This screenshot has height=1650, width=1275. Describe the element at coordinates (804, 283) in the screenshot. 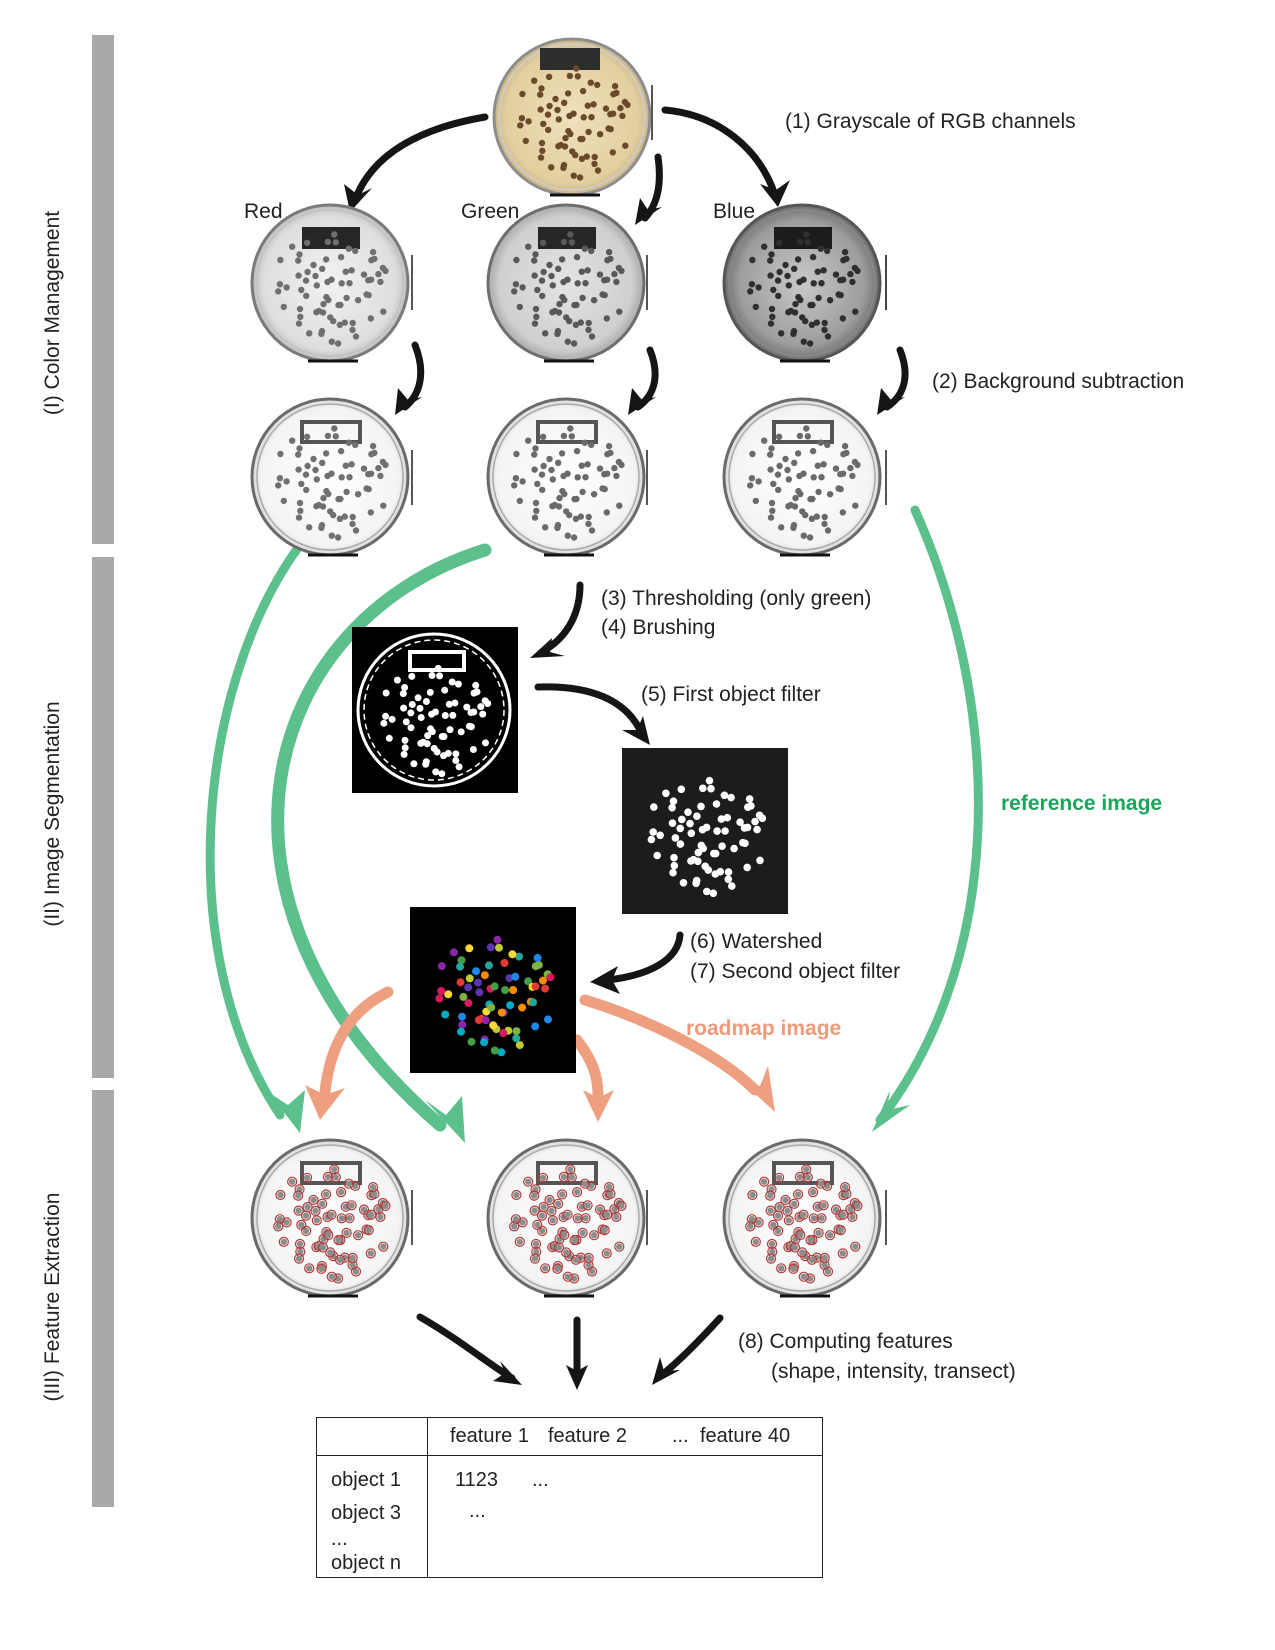

I see `plate-blue-channel` at that location.